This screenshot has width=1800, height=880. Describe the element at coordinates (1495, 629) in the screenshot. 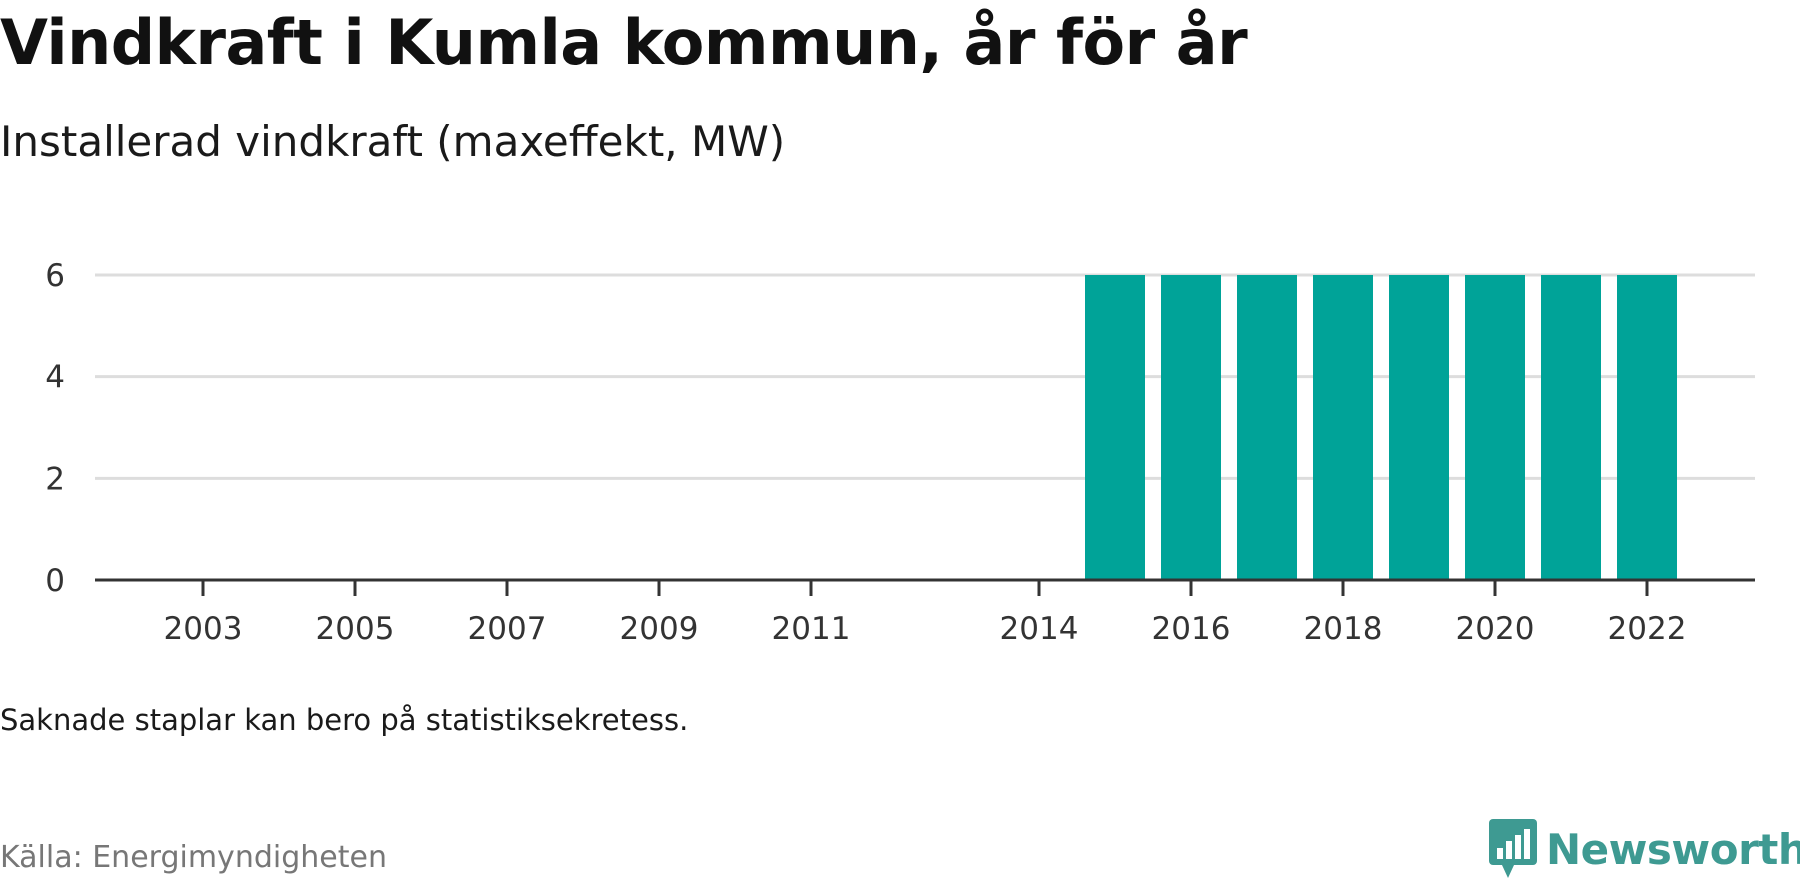

I see `x-tick-label: 2020` at that location.